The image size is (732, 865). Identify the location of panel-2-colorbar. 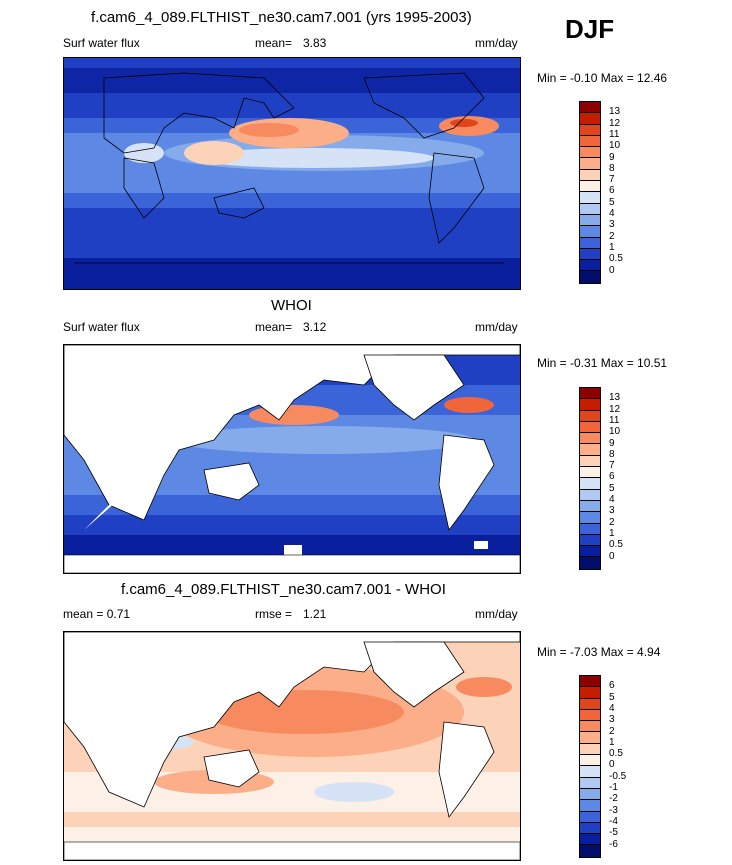
(590, 478).